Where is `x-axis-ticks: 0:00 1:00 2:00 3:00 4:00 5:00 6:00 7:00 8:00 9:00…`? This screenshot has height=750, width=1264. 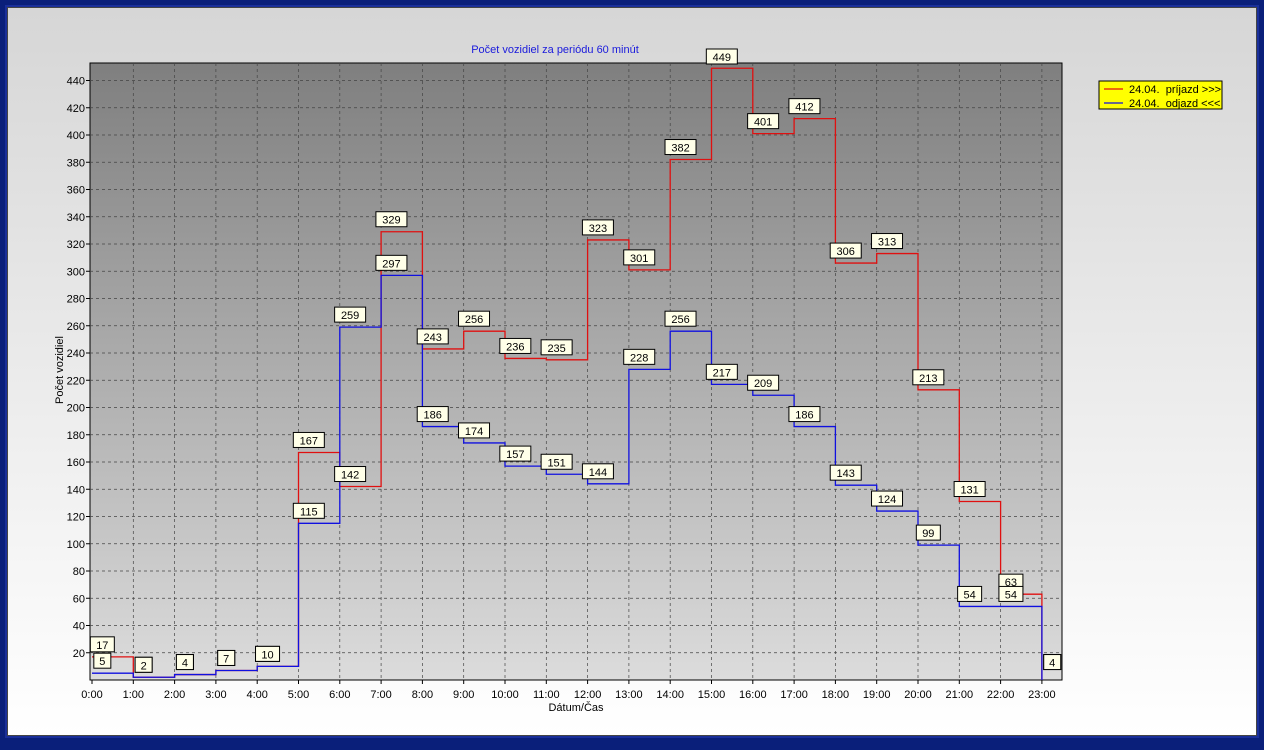 x-axis-ticks: 0:00 1:00 2:00 3:00 4:00 5:00 6:00 7:00 8:00 9:00… is located at coordinates (568, 690).